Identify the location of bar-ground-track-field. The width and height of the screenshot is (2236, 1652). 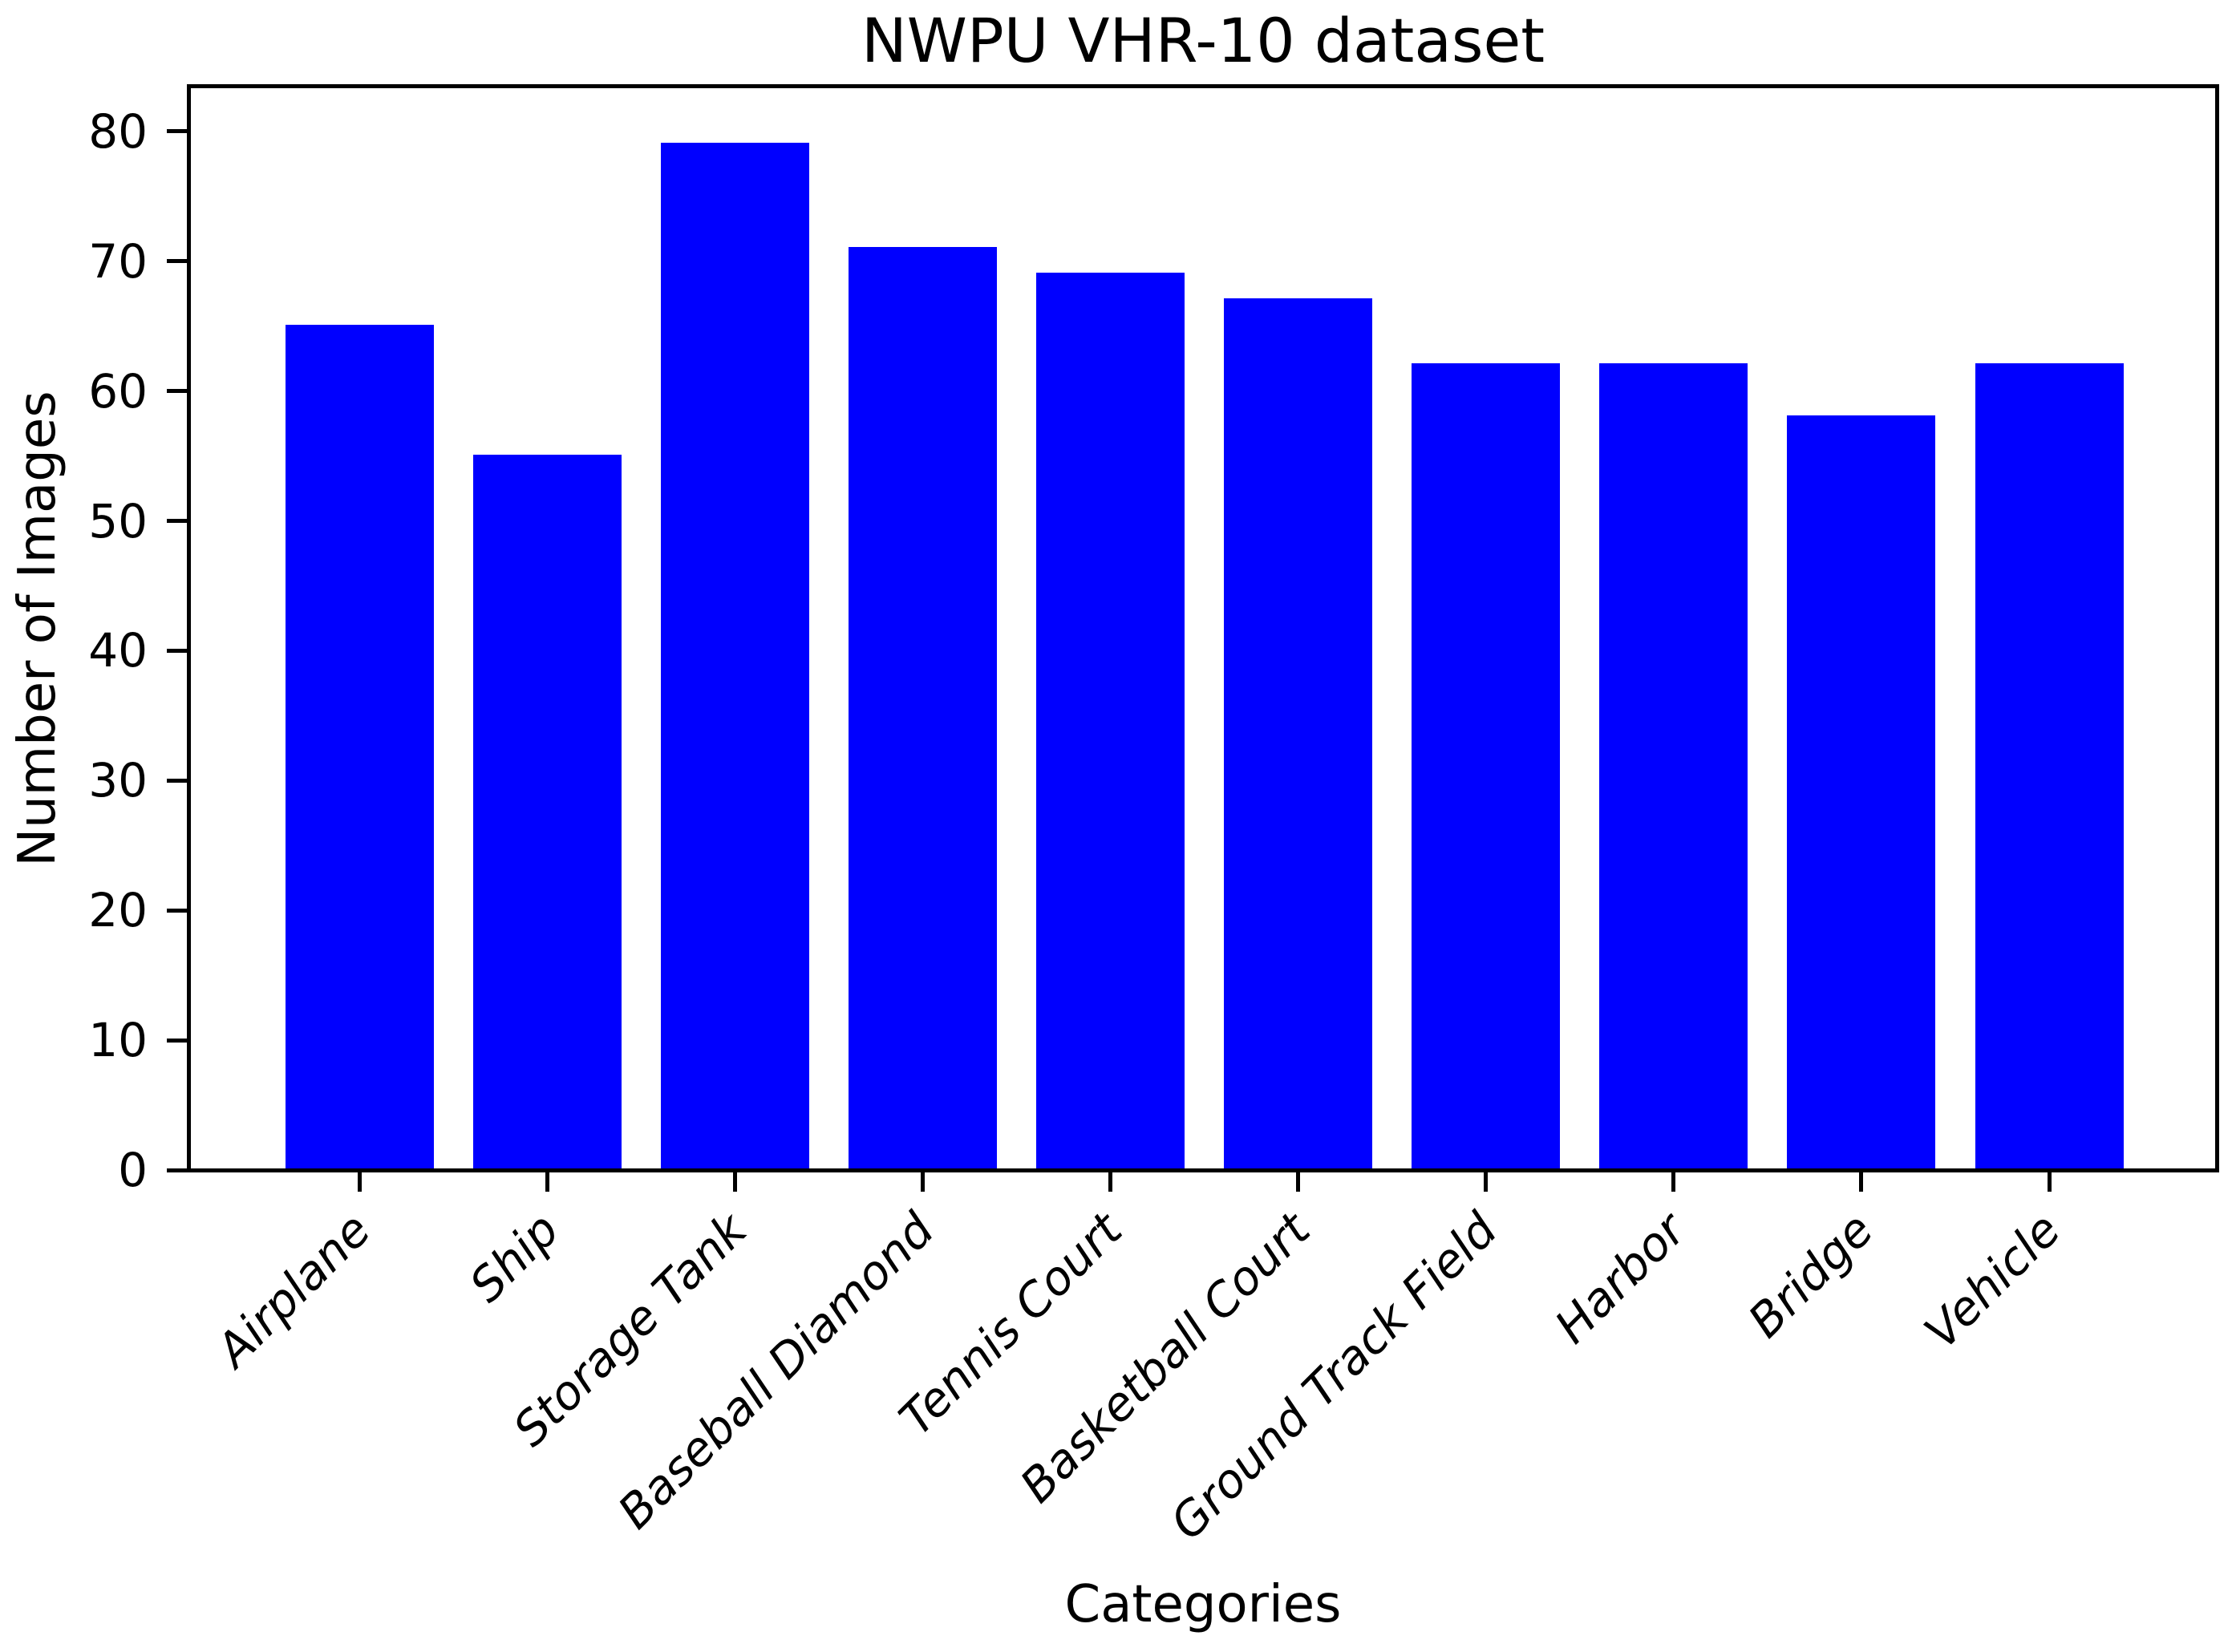
(1486, 765).